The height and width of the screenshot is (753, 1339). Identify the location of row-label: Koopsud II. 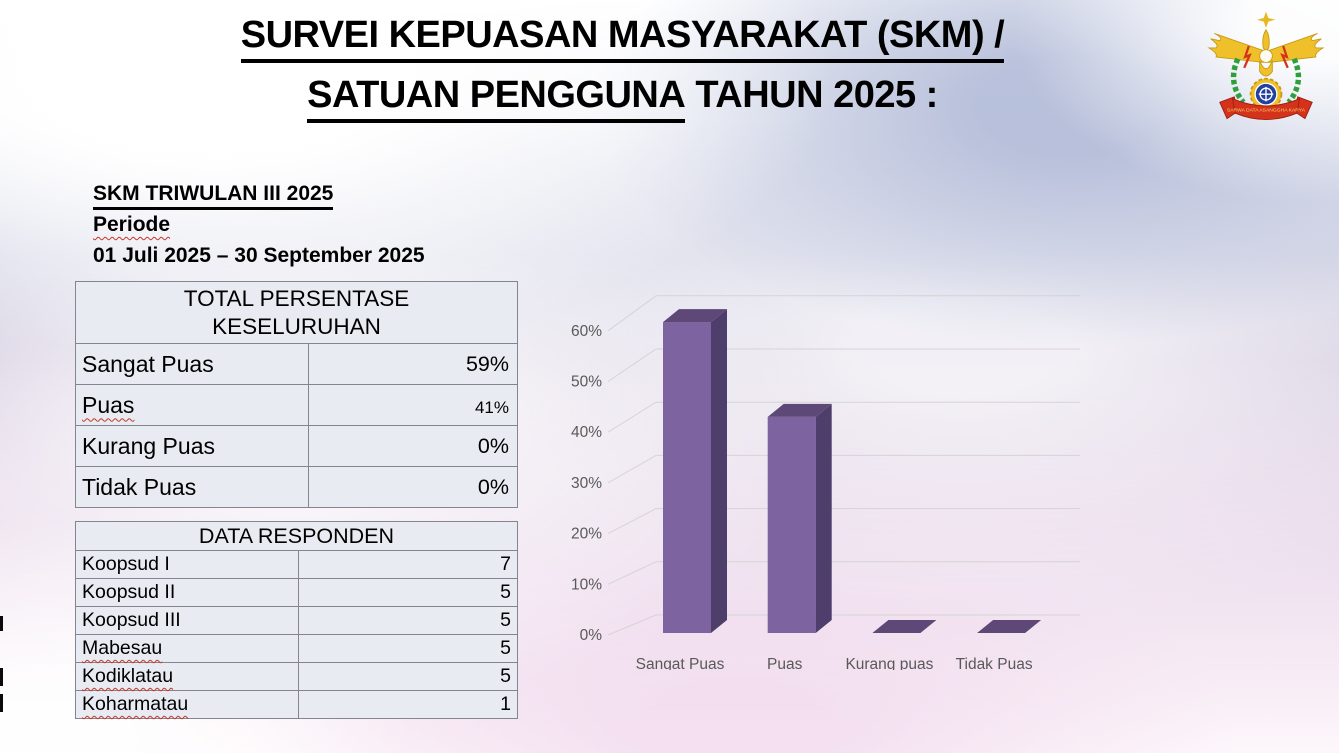
(129, 592).